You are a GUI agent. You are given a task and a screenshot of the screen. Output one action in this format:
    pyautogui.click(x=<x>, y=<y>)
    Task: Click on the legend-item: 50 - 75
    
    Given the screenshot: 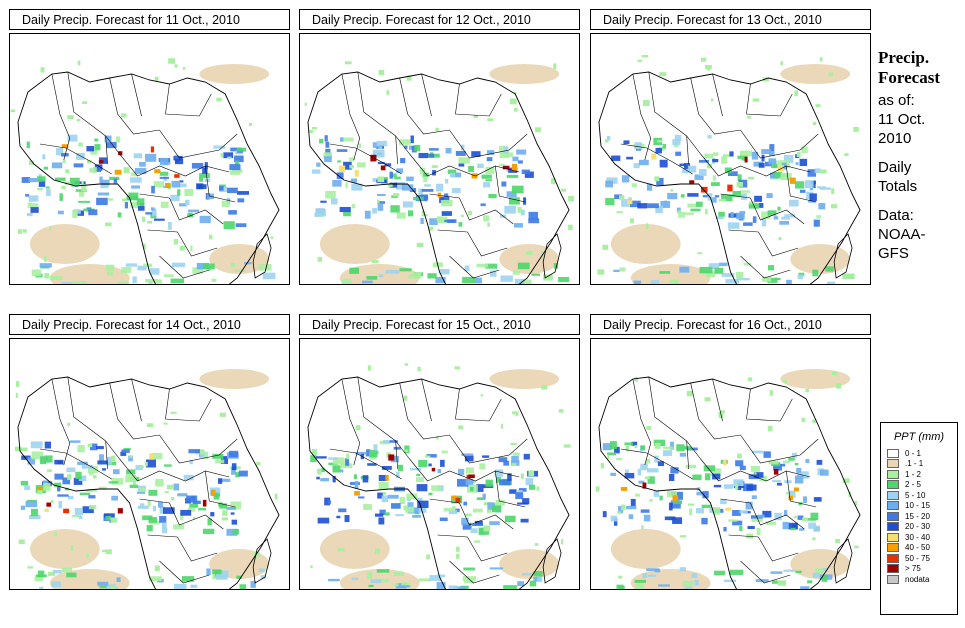 What is the action you would take?
    pyautogui.click(x=922, y=558)
    